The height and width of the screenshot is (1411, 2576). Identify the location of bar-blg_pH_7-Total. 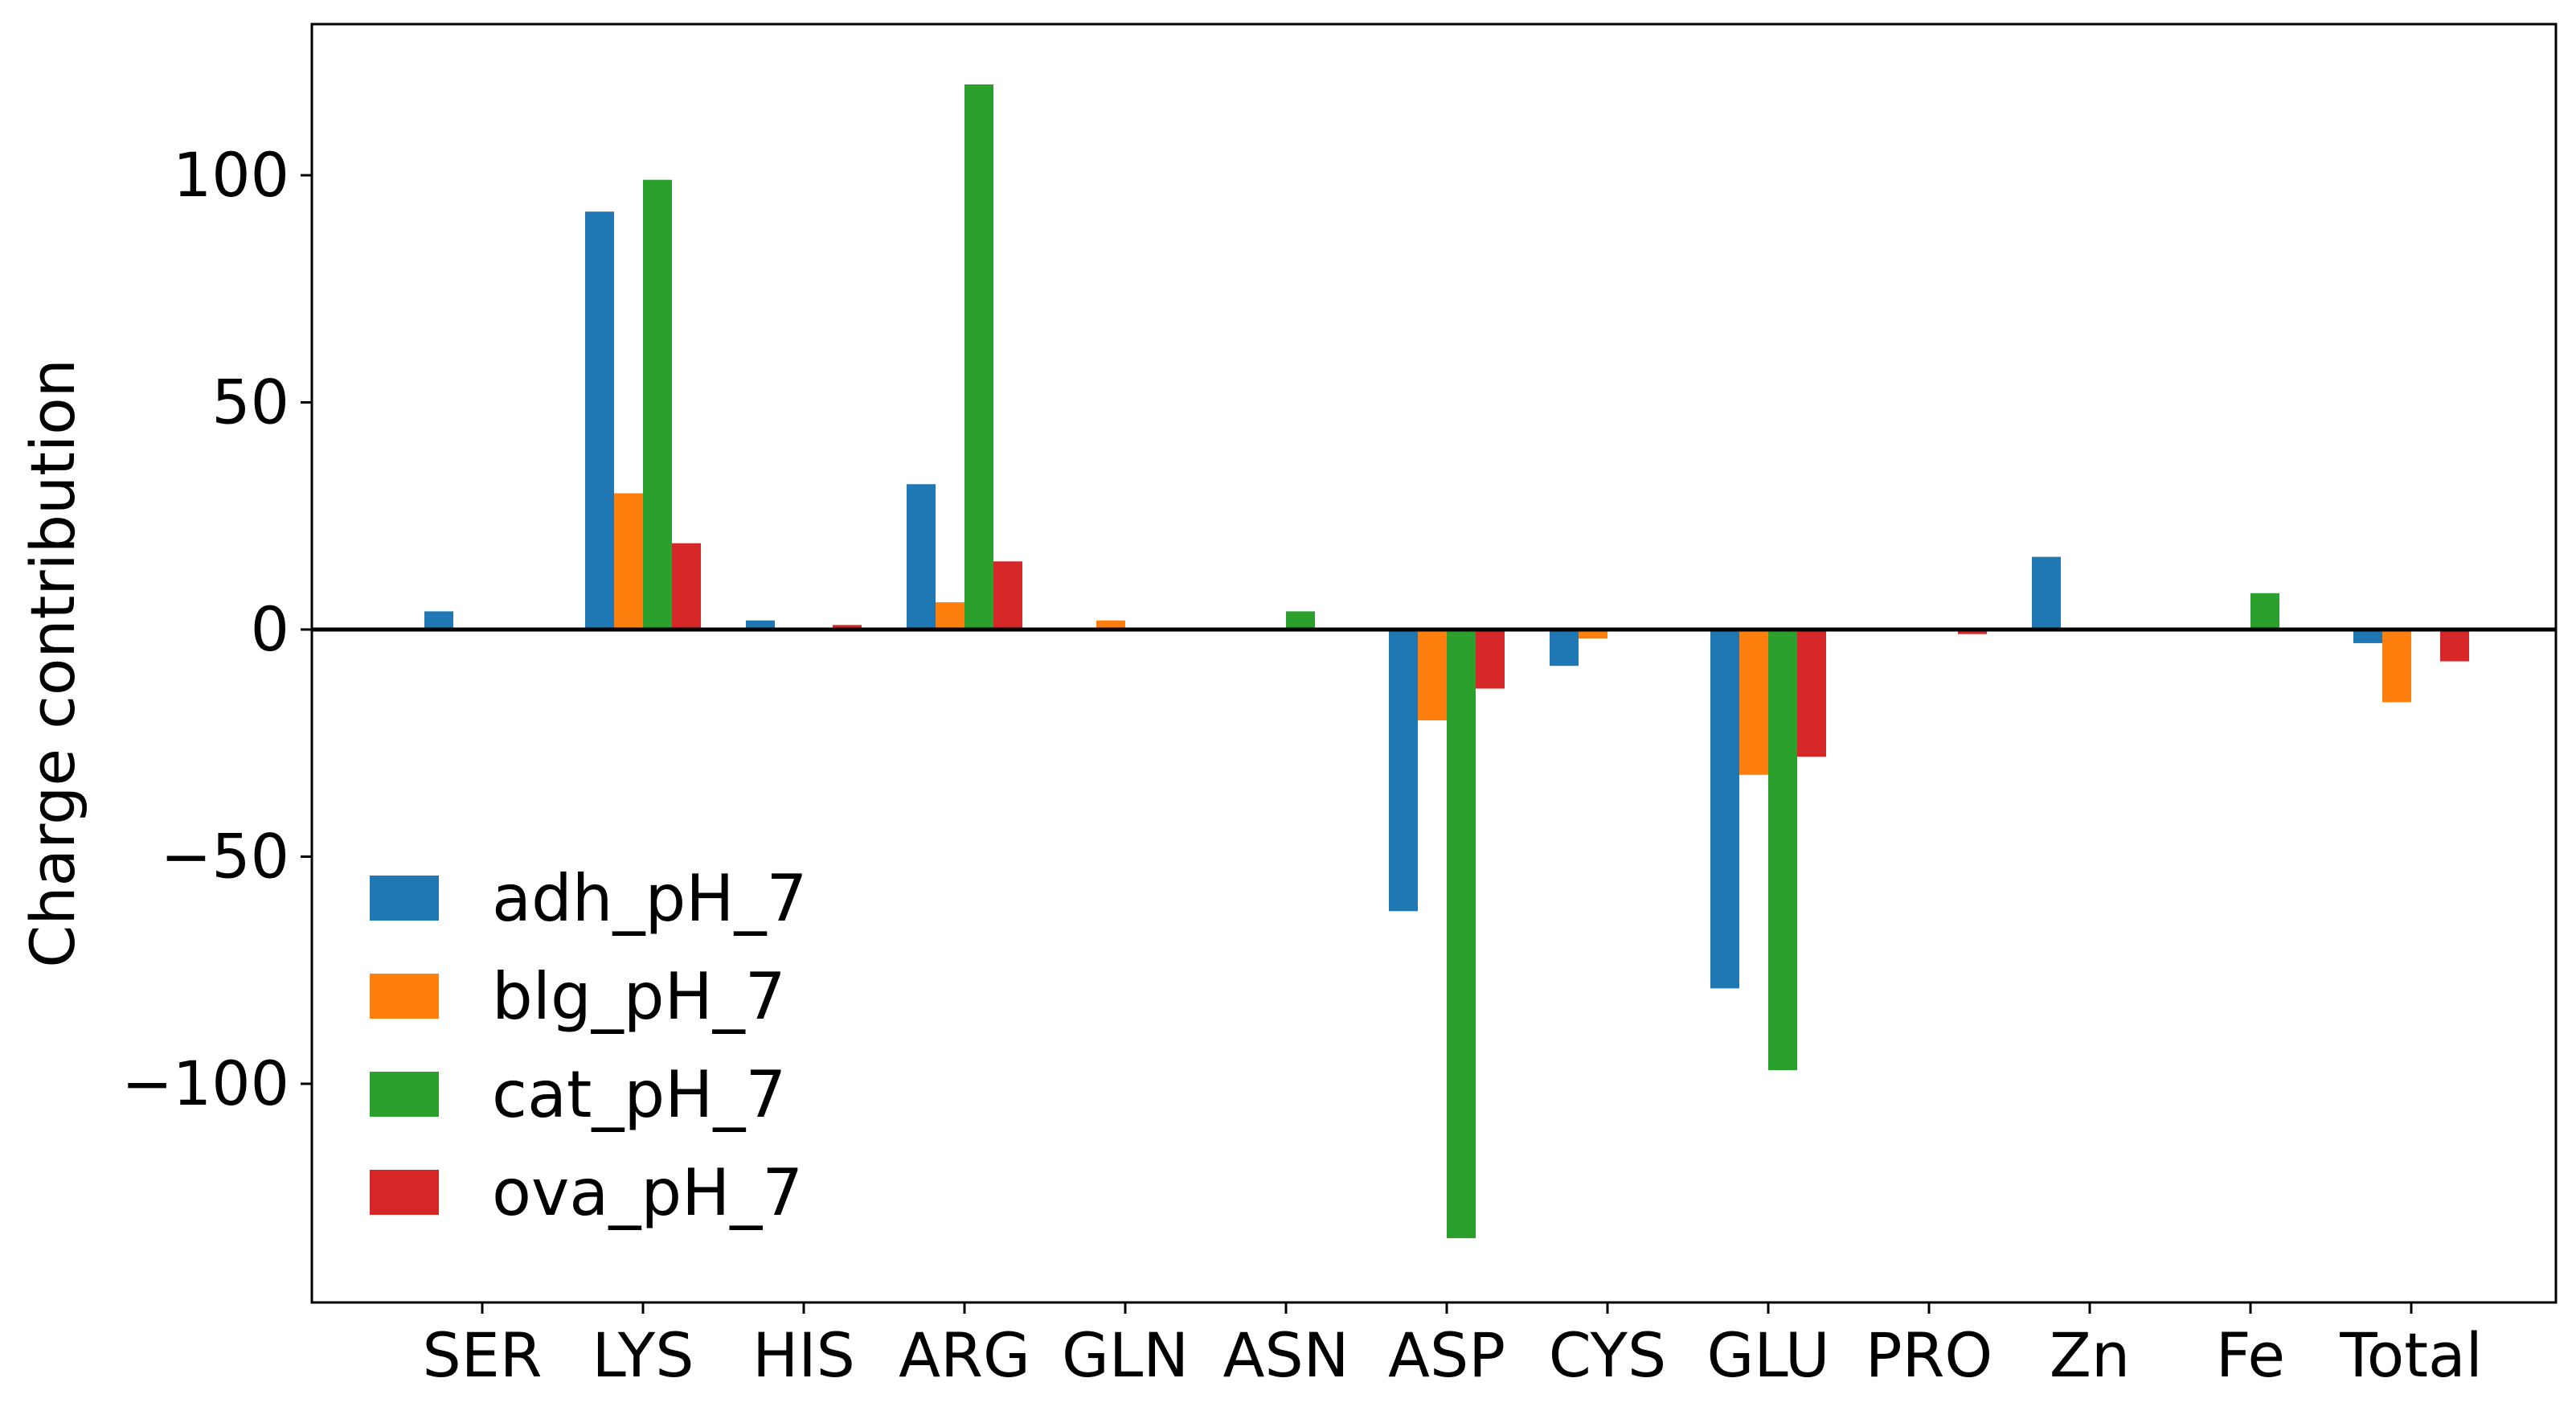
(2396, 666).